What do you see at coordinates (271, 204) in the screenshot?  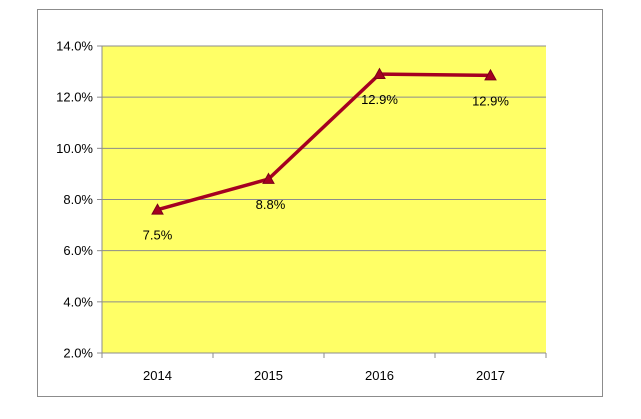 I see `data-label: 8.8%` at bounding box center [271, 204].